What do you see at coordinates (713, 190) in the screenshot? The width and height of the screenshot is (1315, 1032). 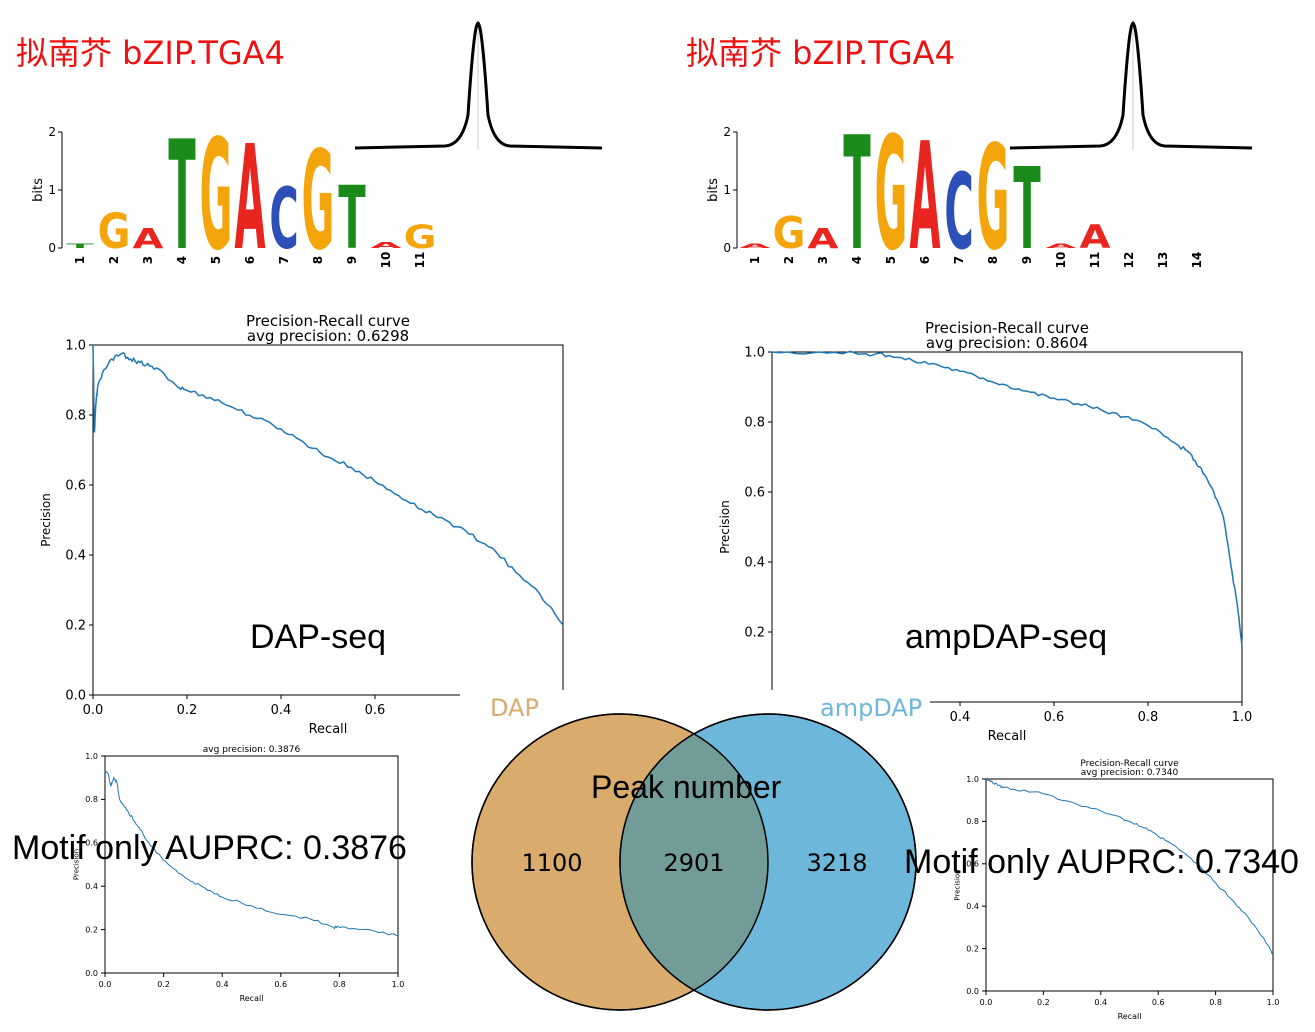 I see `logo-y-label: bits` at bounding box center [713, 190].